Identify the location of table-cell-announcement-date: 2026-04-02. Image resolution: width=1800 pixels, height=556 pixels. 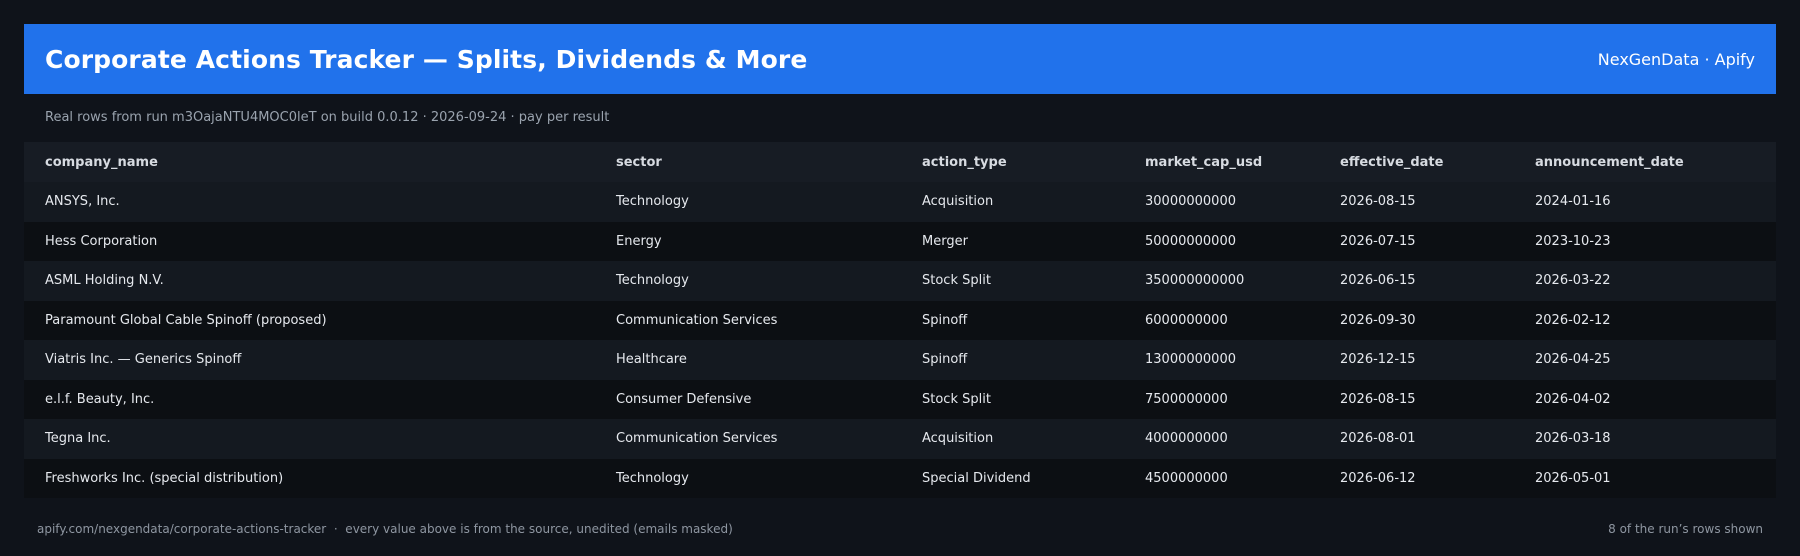
(1573, 399).